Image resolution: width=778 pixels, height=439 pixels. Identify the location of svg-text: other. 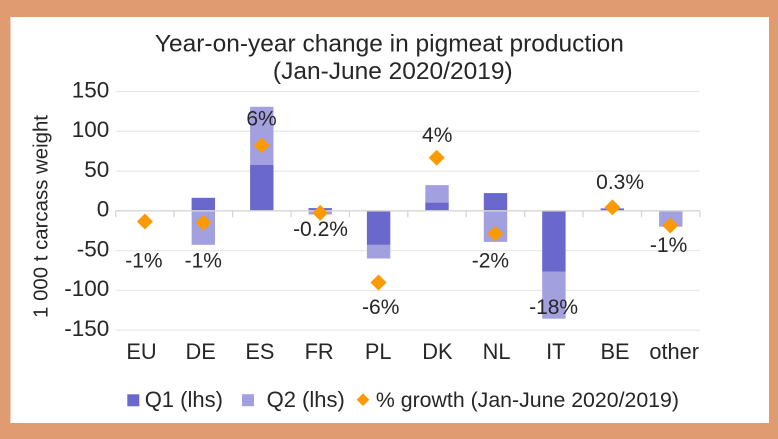
(674, 351).